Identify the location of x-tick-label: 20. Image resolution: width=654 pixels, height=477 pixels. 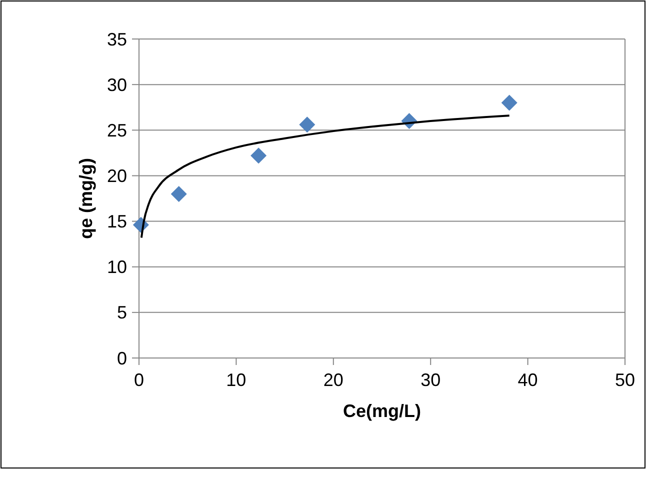
(333, 380).